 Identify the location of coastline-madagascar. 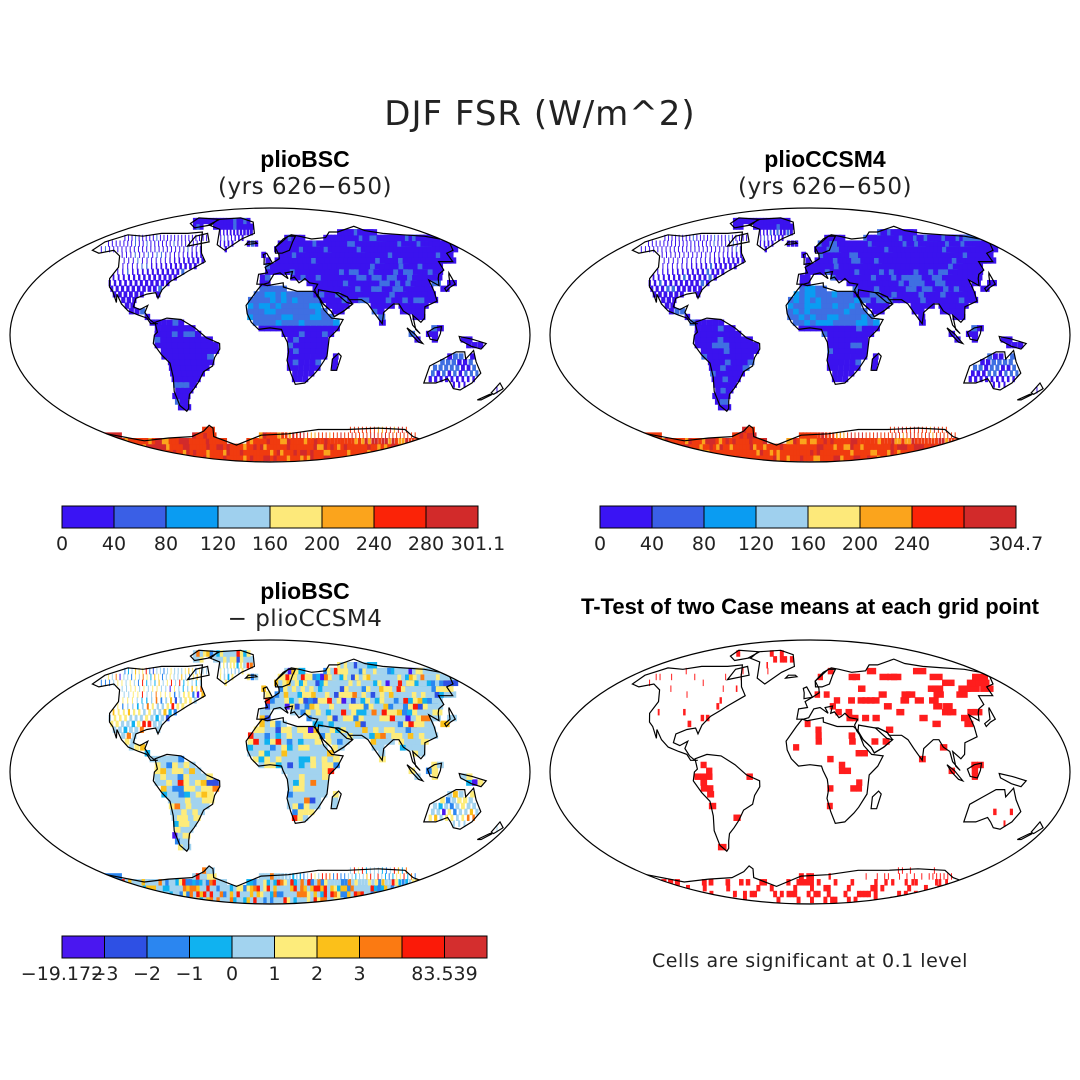
(336, 361).